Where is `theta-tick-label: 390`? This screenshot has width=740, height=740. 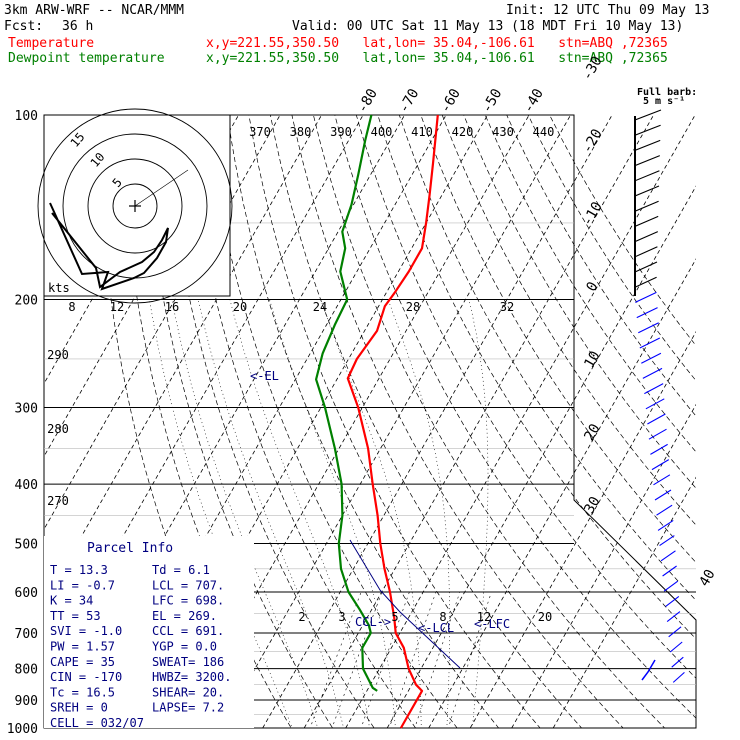 theta-tick-label: 390 is located at coordinates (341, 132).